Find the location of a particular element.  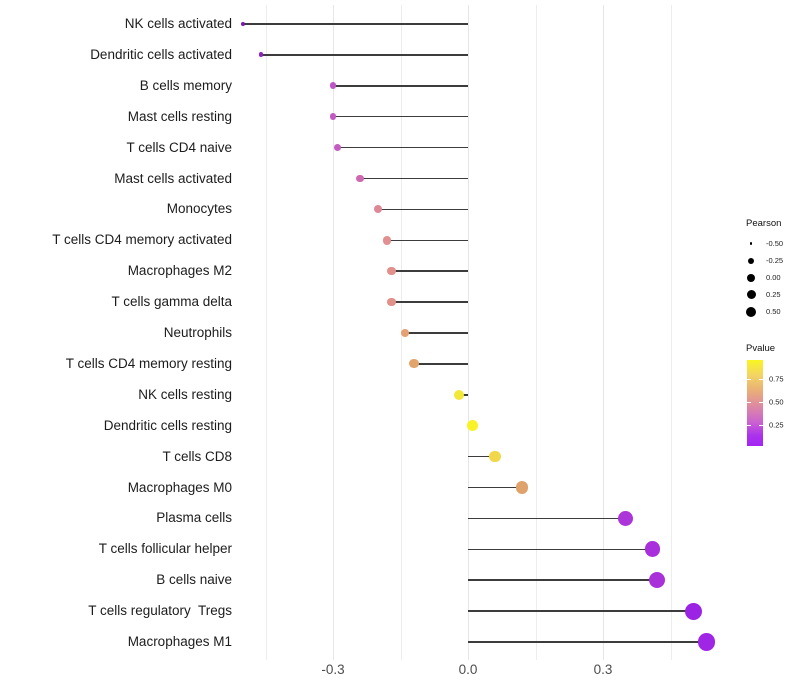

category-label: Monocytes is located at coordinates (199, 209).